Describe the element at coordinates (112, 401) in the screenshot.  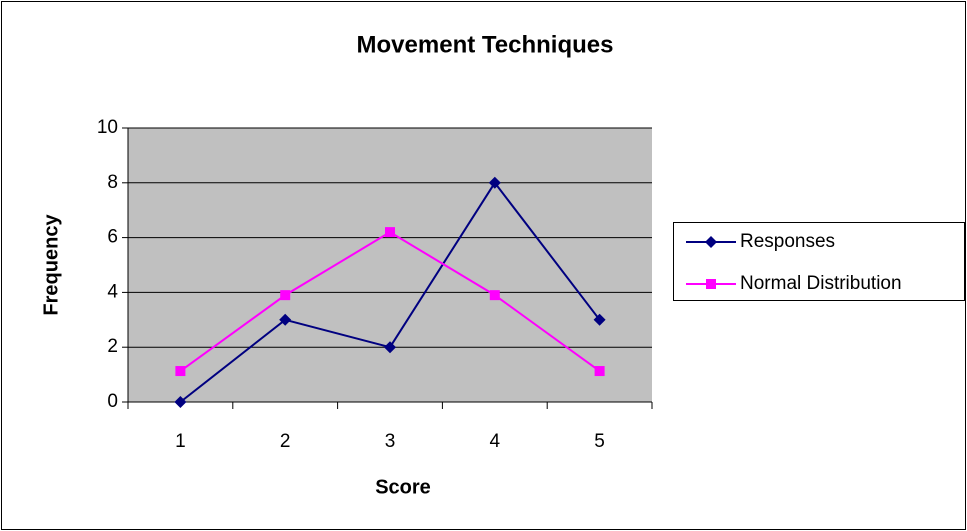
I see `y-tick-label: 0` at that location.